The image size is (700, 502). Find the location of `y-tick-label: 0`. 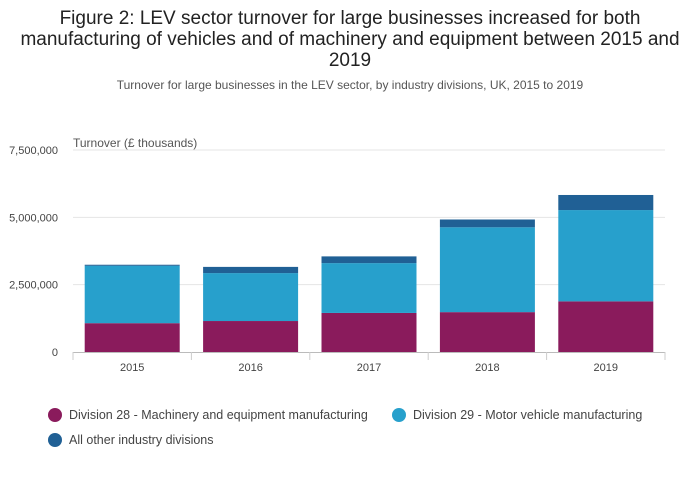

y-tick-label: 0 is located at coordinates (55, 353).